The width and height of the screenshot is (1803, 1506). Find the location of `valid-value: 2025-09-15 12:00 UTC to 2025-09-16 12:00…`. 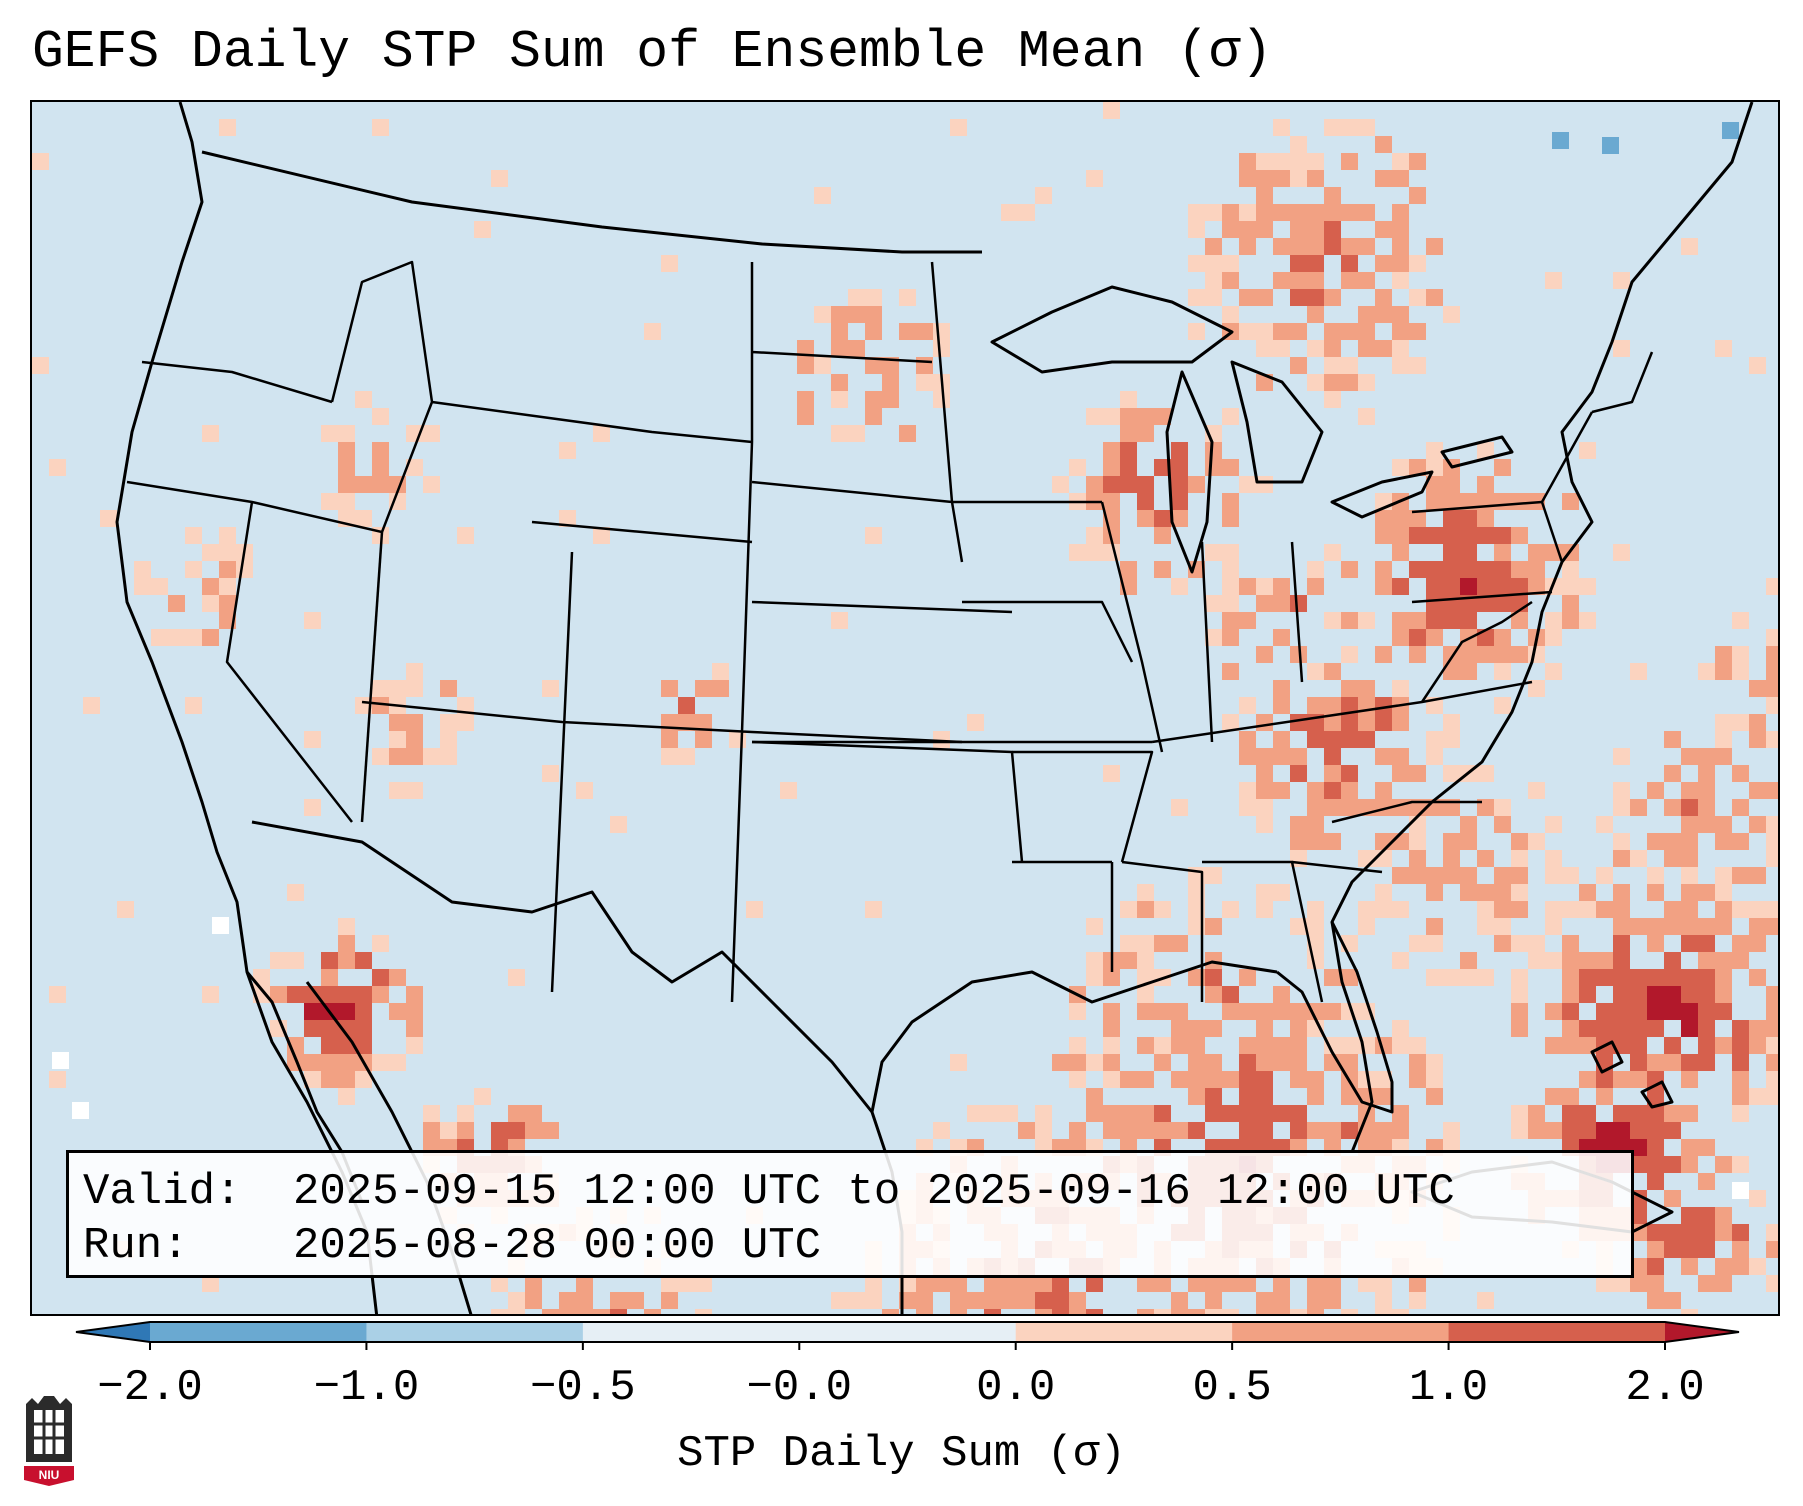

valid-value: 2025-09-15 12:00 UTC to 2025-09-16 12:00… is located at coordinates (874, 1192).